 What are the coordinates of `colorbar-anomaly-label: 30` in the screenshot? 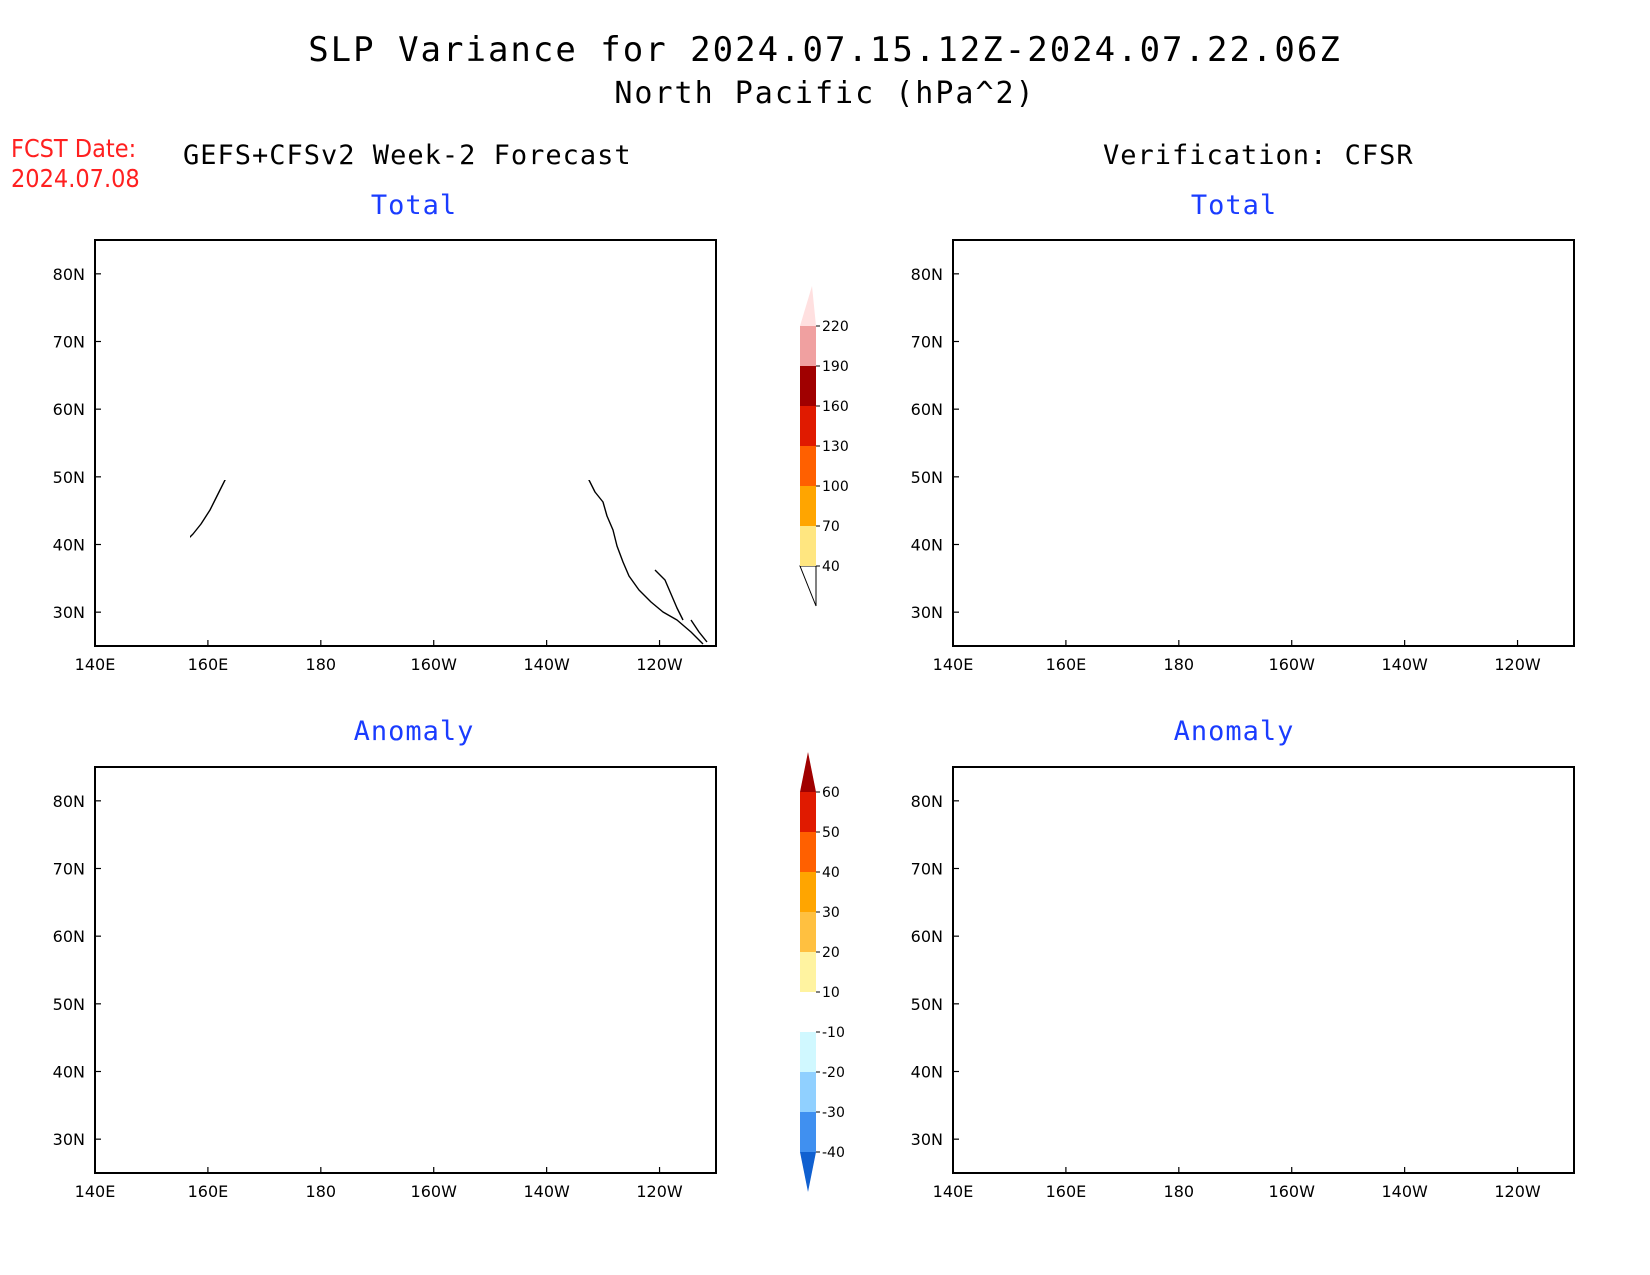 It's located at (831, 913).